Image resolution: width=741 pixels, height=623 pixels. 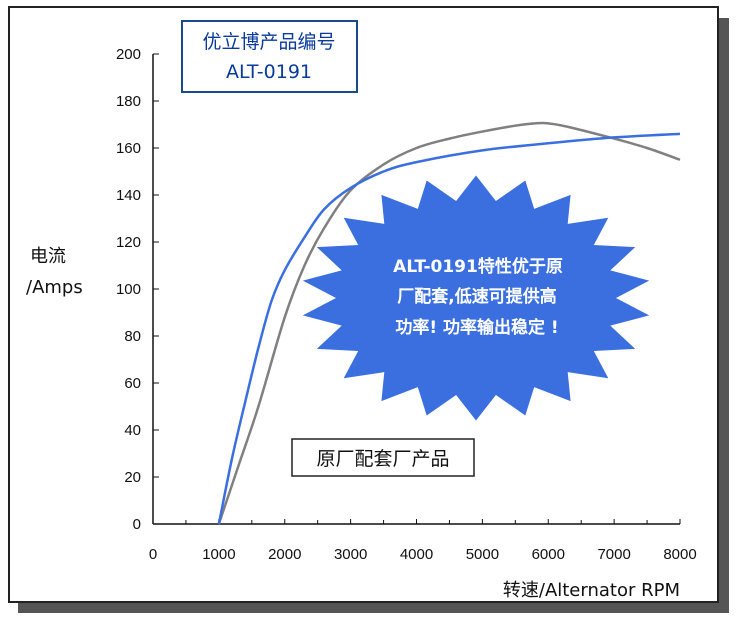 What do you see at coordinates (548, 554) in the screenshot?
I see `x-tick-label: 6000` at bounding box center [548, 554].